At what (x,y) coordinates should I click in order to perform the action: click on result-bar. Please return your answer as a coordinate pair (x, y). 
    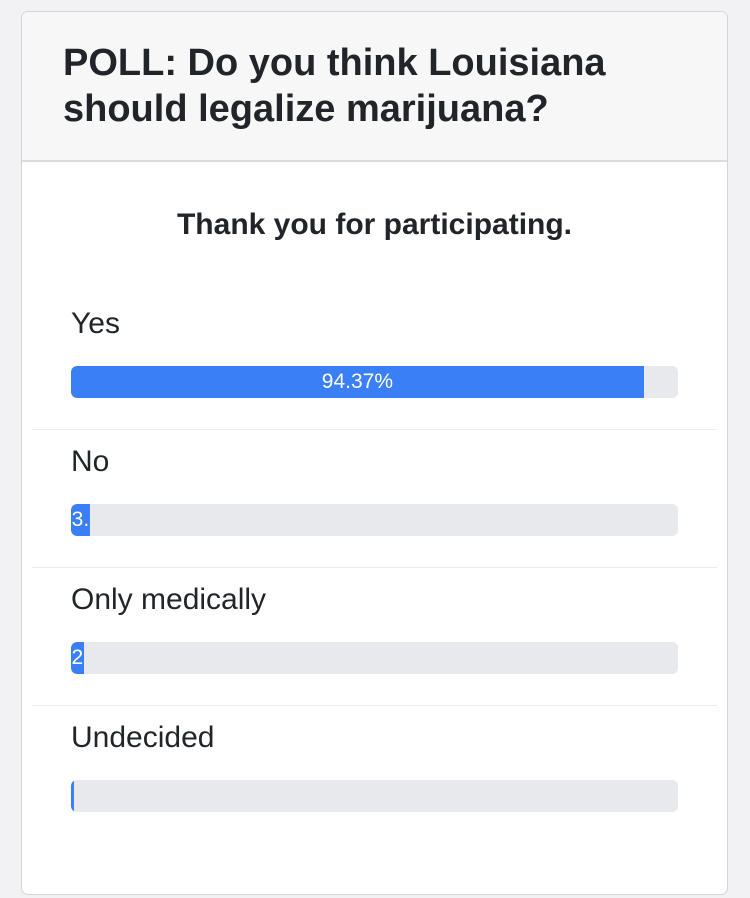
    Looking at the image, I should click on (374, 796).